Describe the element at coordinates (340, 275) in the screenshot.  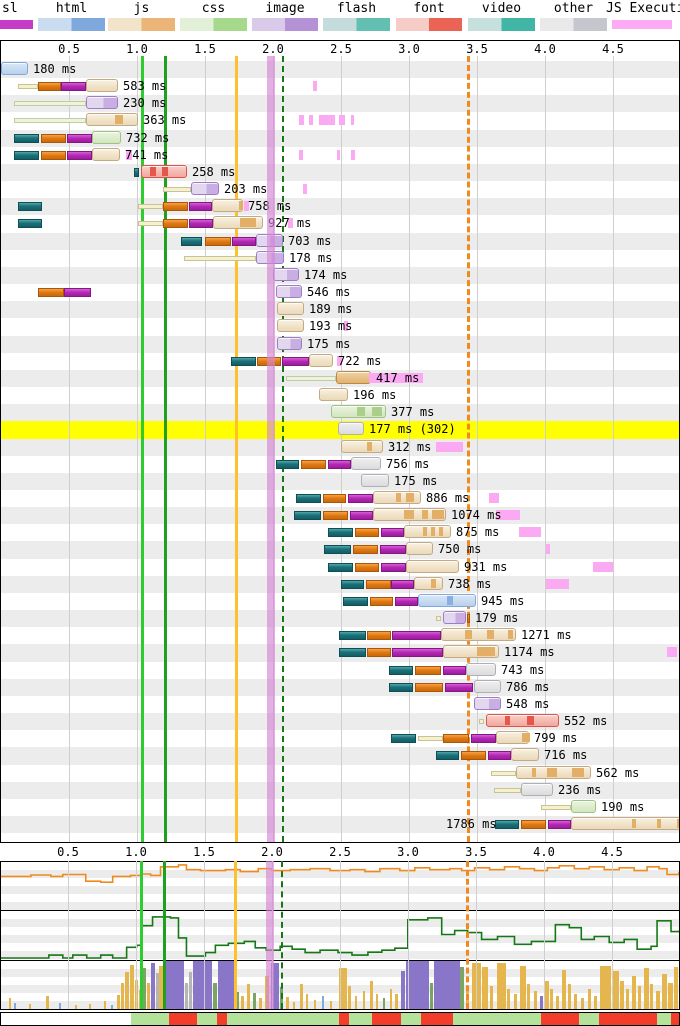
I see `request-row: 174 ms` at that location.